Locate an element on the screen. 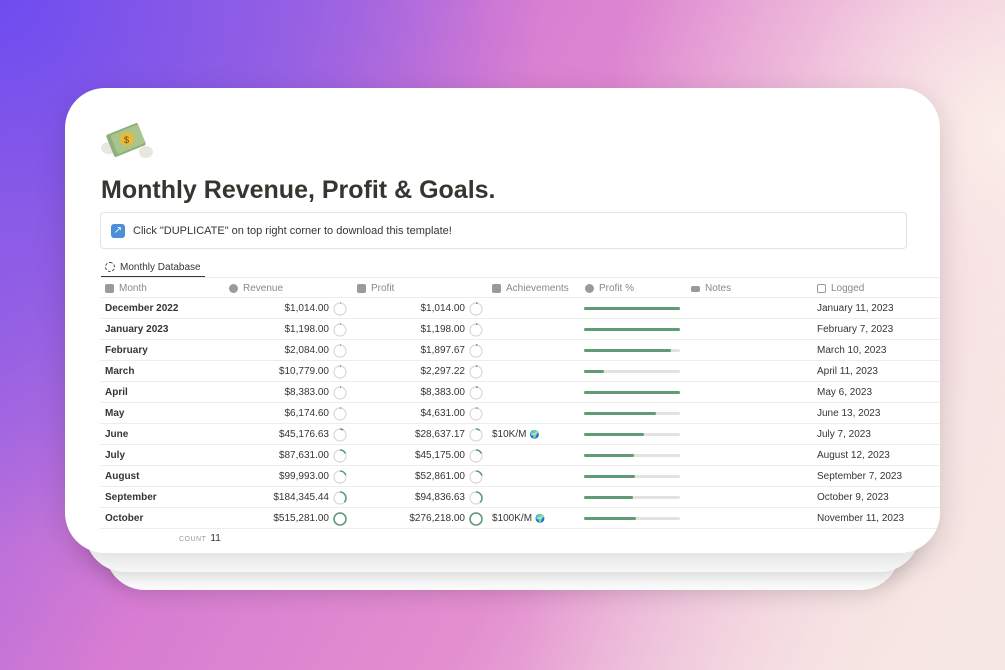 The height and width of the screenshot is (670, 1005). column-header-profit: Profit is located at coordinates (375, 288).